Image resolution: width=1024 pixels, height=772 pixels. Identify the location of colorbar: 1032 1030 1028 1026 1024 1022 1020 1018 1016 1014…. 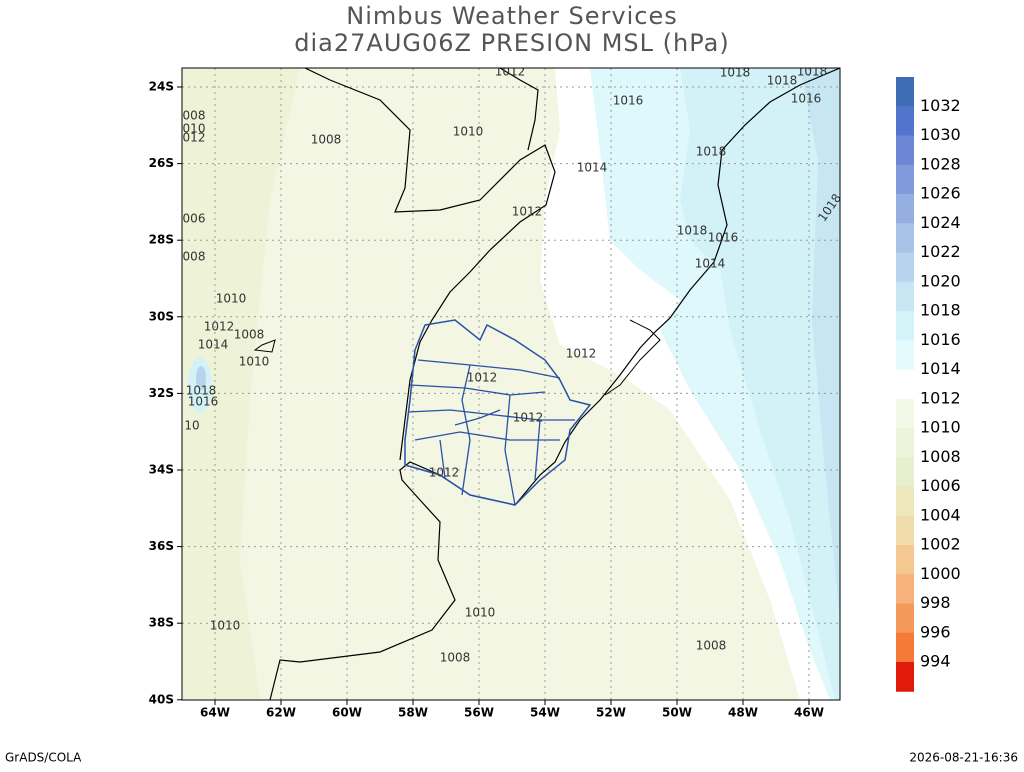
(928, 384).